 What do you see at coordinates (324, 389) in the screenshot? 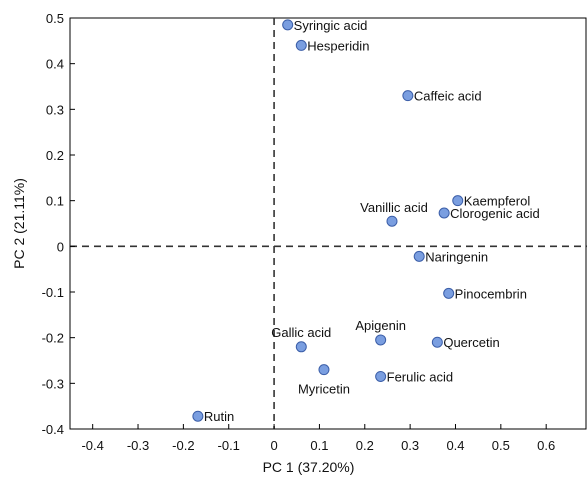
I see `point-label: Myricetin` at bounding box center [324, 389].